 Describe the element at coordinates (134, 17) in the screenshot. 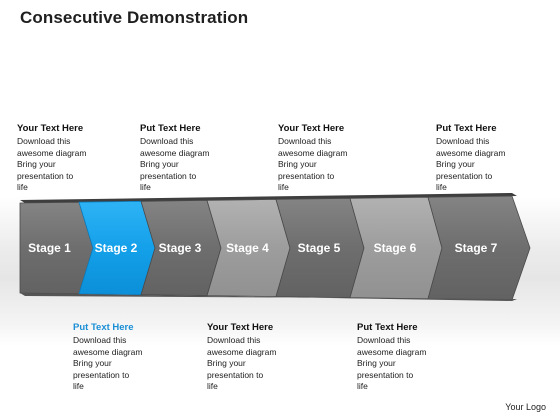

I see `page-title: Consecutive Demonstration` at that location.